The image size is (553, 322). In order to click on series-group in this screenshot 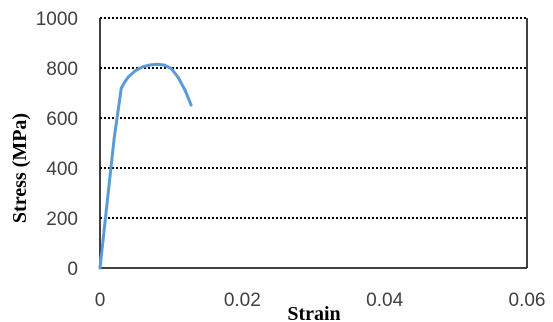, I will do `click(145, 166)`.